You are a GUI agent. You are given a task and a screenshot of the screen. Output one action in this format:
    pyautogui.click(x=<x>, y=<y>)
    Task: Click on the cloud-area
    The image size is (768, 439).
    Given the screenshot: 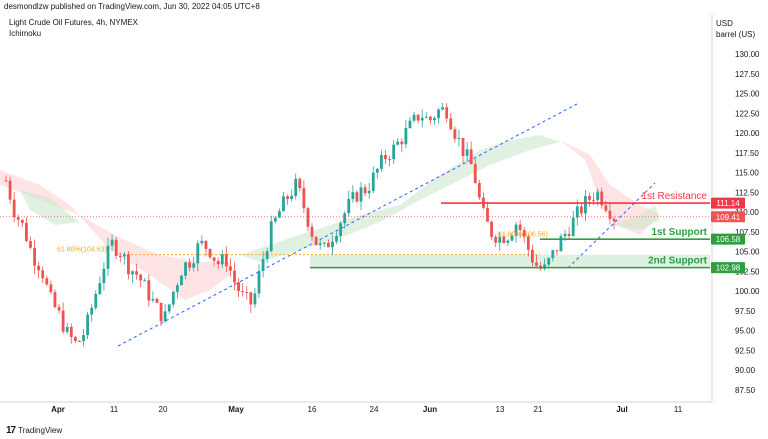 What is the action you would take?
    pyautogui.click(x=400, y=198)
    